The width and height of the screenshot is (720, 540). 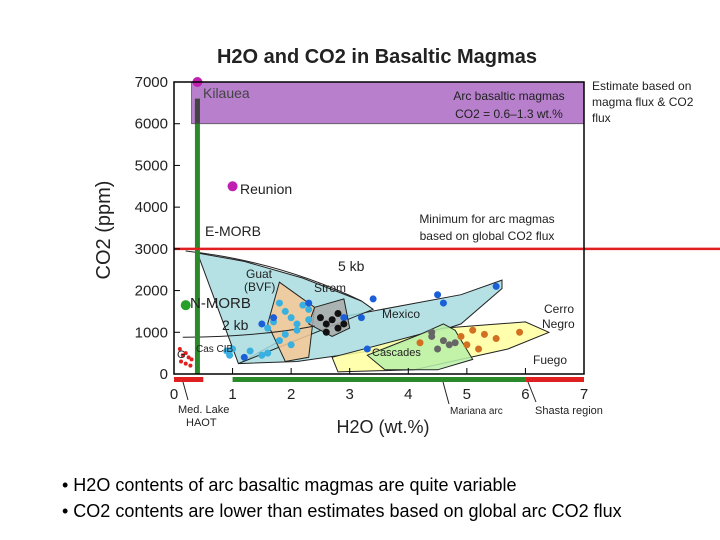 I want to click on emorb-bar-top, so click(x=197, y=111).